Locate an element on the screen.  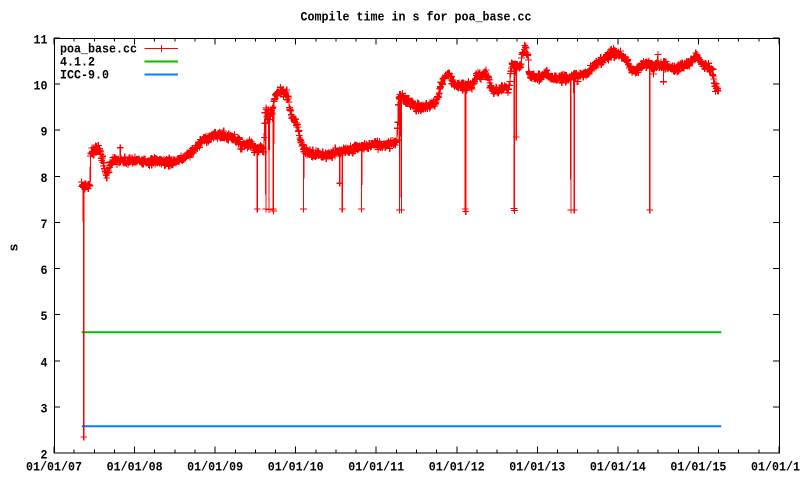
svg-text: 2 is located at coordinates (44, 455).